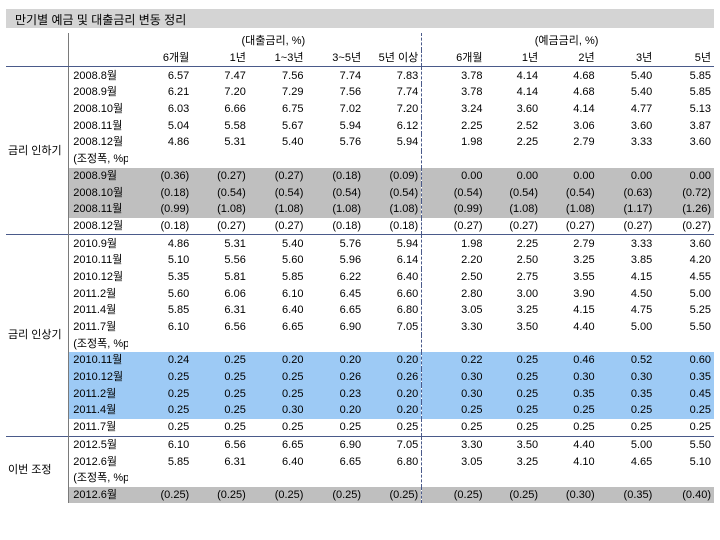 The width and height of the screenshot is (720, 540). I want to click on header-column-row: 6개월 1년 1~3년 3~5년 5년 이상 6개월 1년 2년 3년 5년, so click(360, 58).